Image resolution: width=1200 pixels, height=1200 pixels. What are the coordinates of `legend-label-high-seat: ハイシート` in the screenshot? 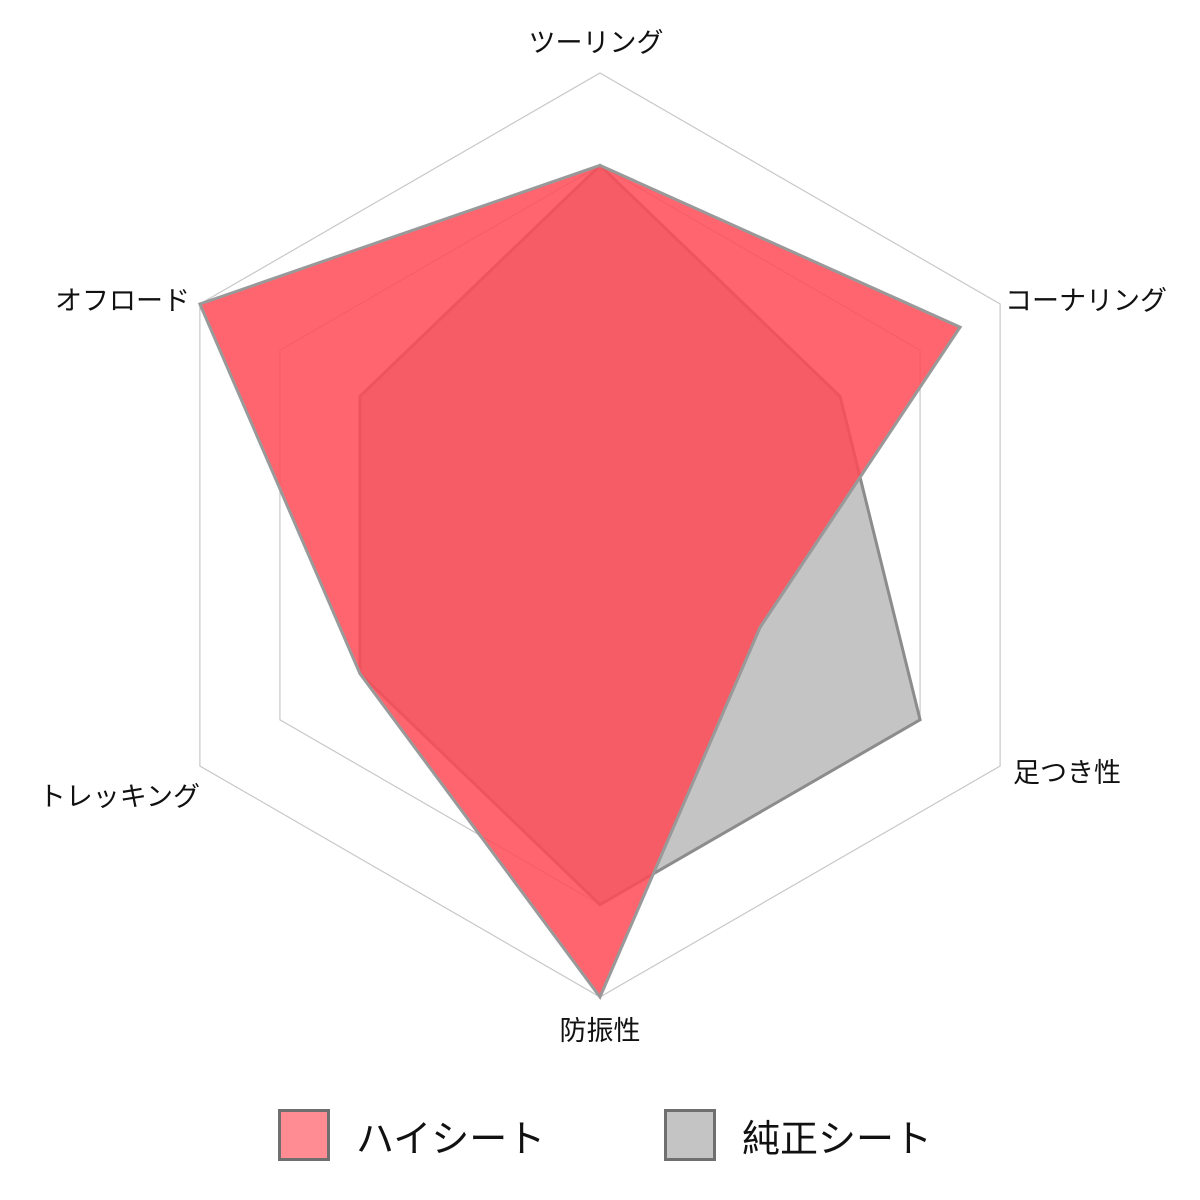 It's located at (451, 1138).